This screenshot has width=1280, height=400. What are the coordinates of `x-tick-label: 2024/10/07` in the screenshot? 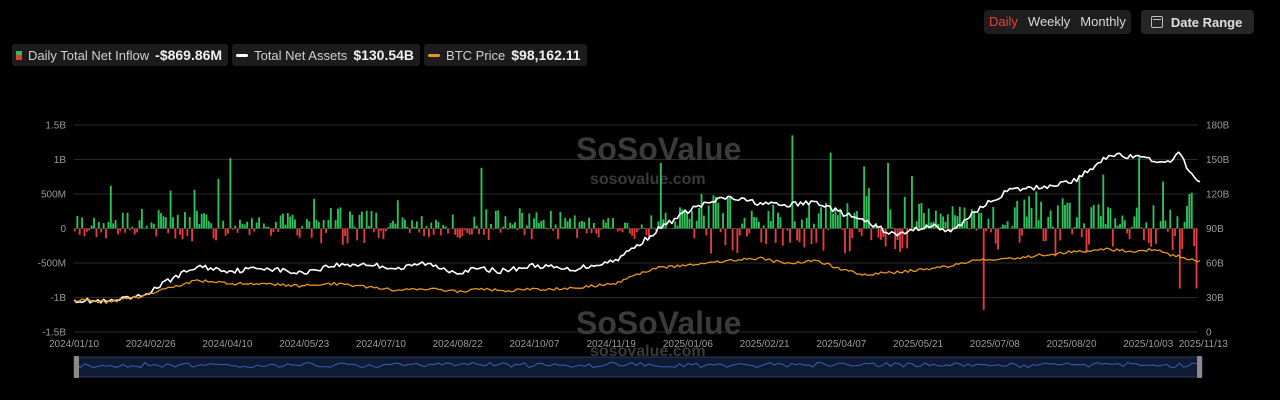 It's located at (534, 344).